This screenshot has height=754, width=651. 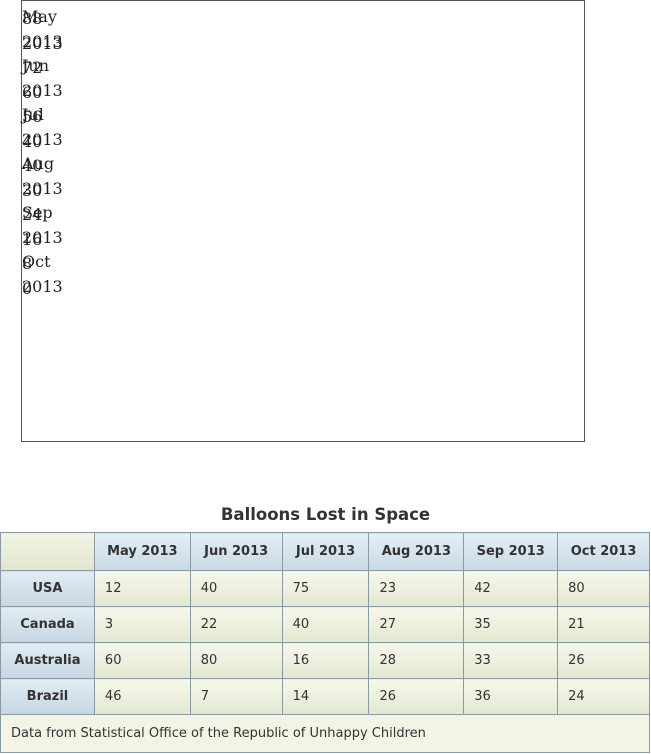 What do you see at coordinates (603, 624) in the screenshot?
I see `table-cell: 21` at bounding box center [603, 624].